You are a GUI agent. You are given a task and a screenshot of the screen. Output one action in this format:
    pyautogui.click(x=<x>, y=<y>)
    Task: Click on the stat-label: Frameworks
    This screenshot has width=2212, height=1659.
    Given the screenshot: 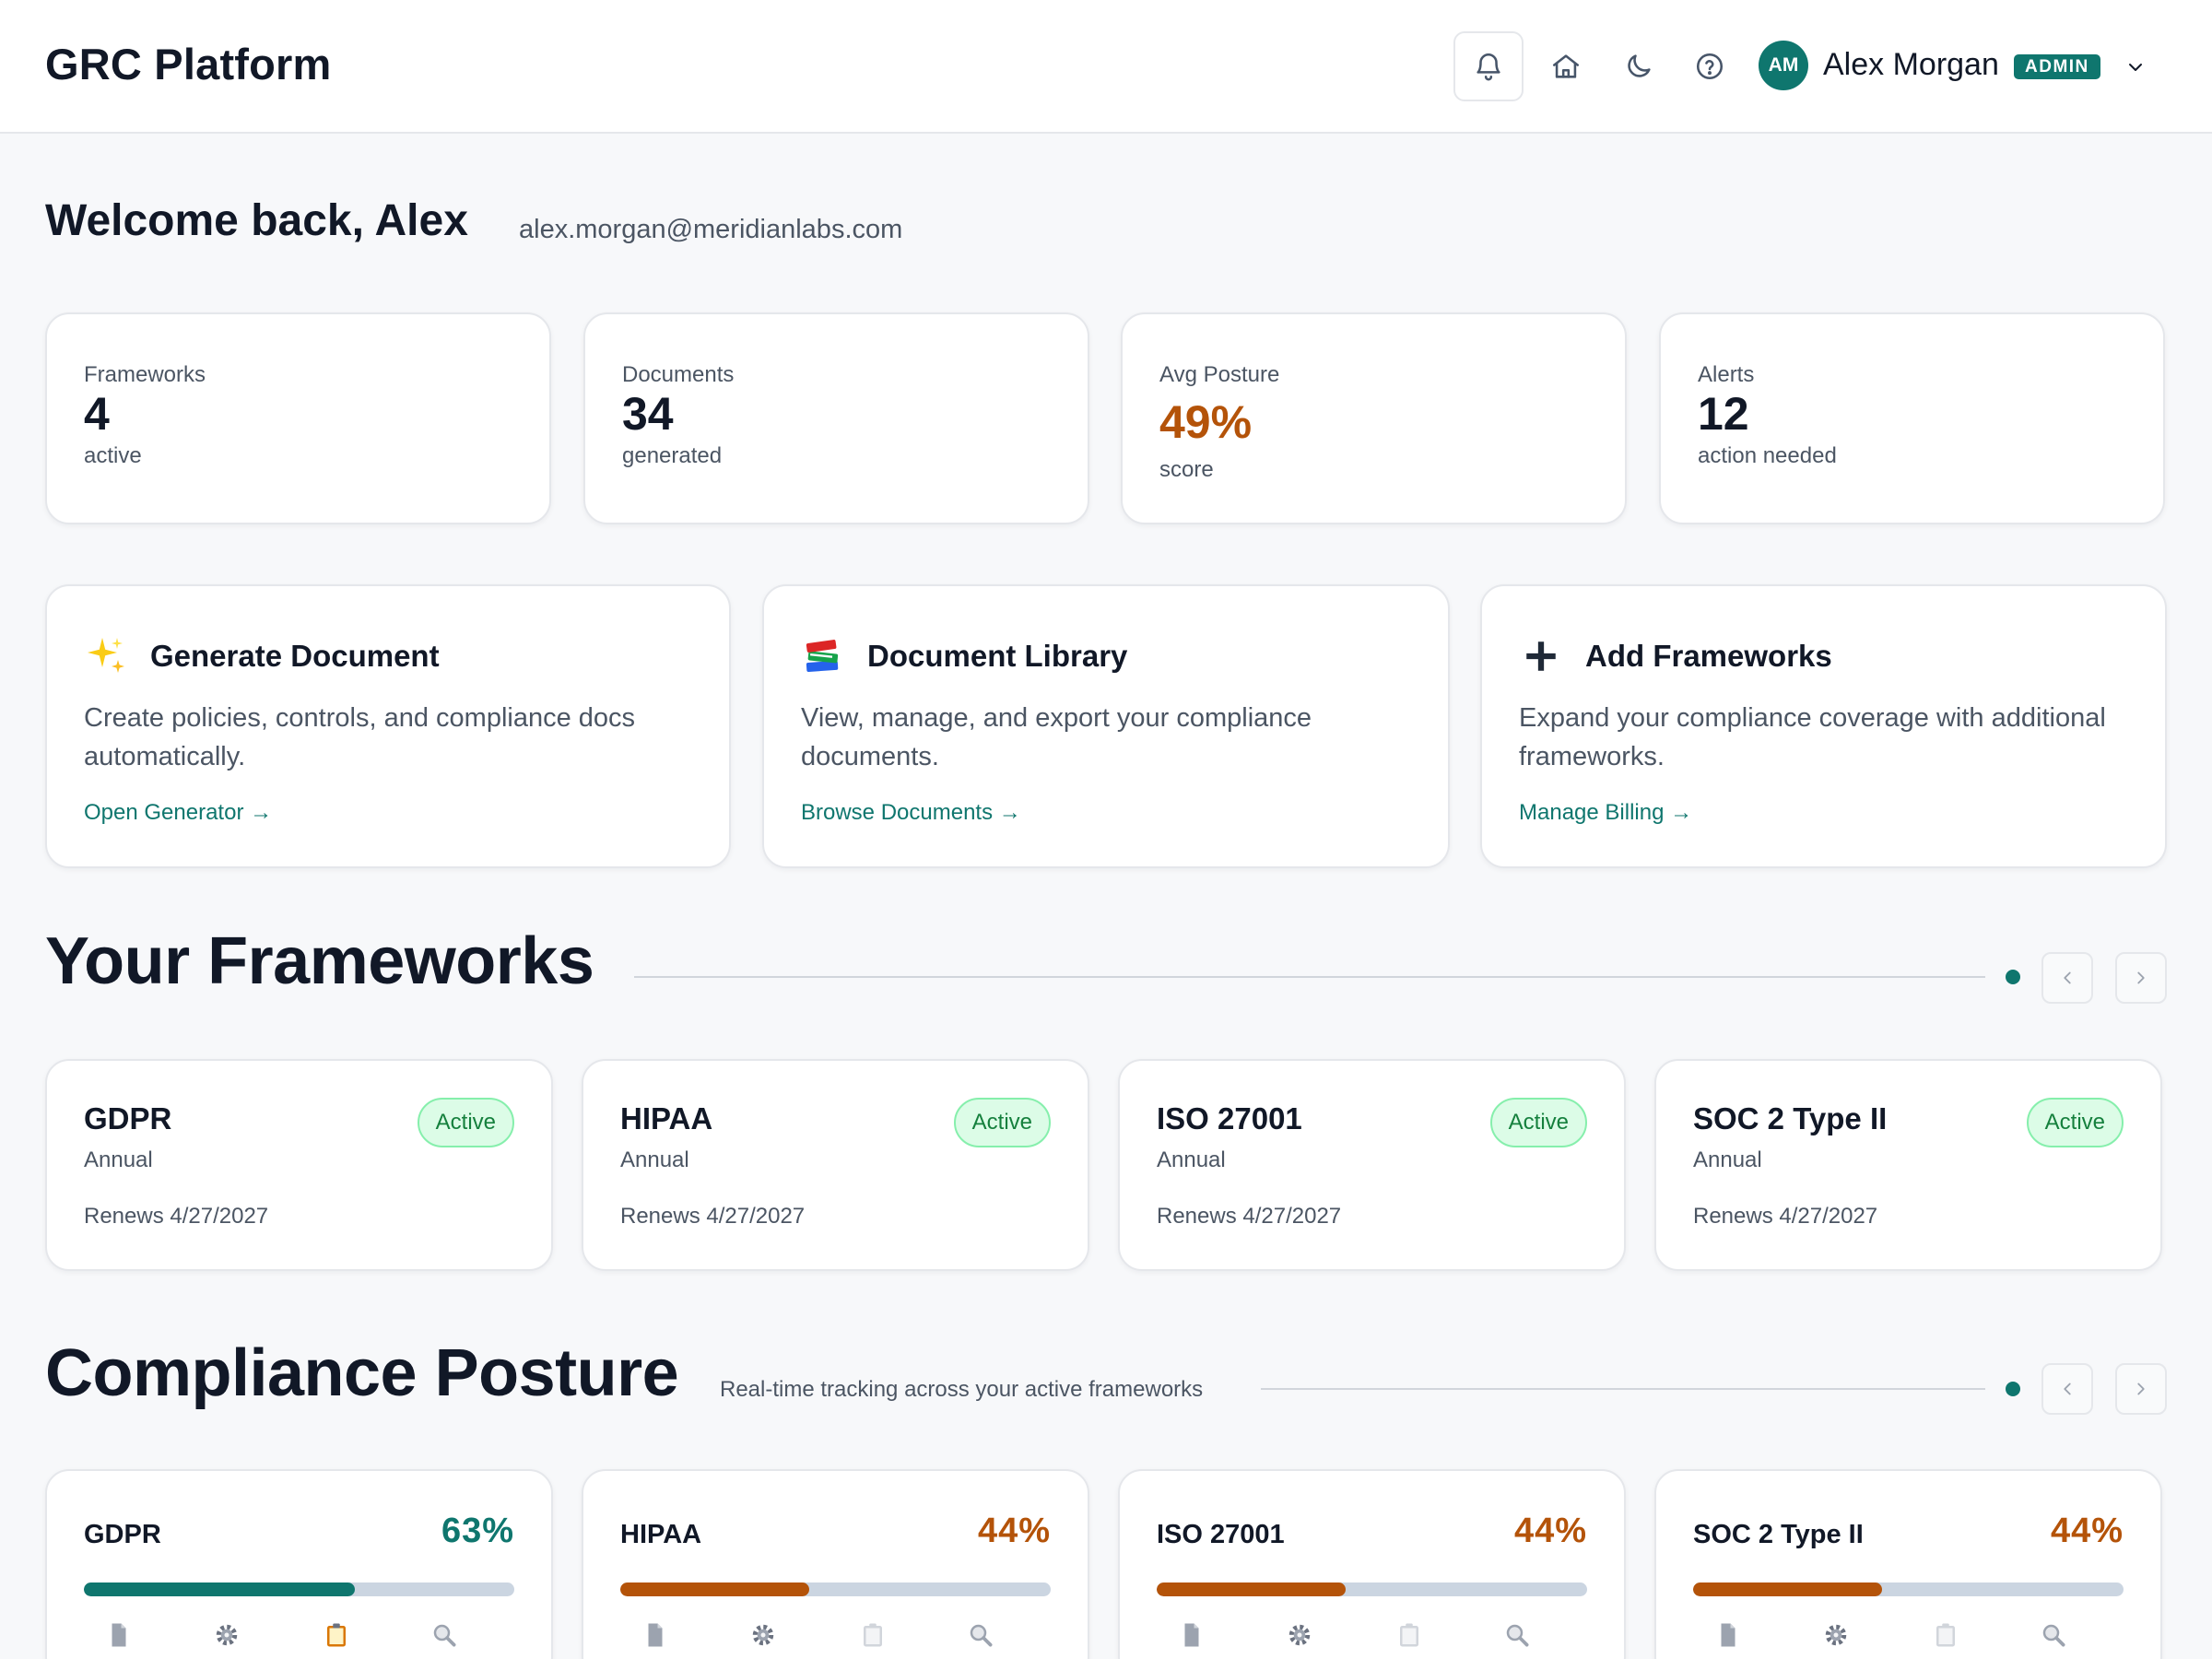 What is the action you would take?
    pyautogui.click(x=145, y=374)
    